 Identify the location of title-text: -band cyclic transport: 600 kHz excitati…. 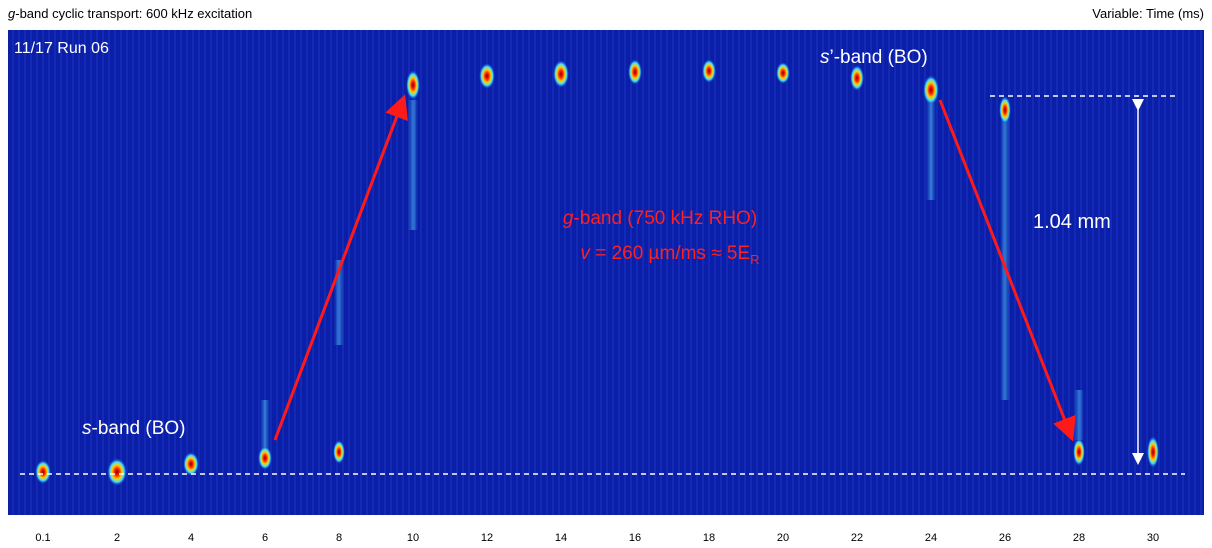
(133, 13).